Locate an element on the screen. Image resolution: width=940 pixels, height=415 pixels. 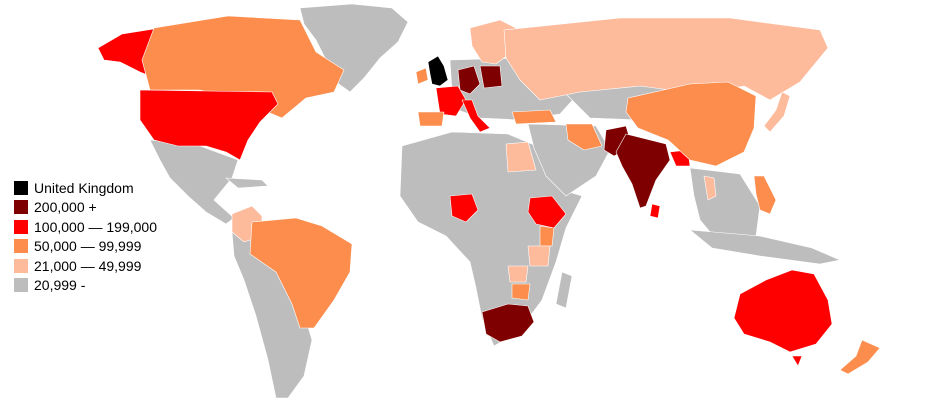
legend-item: 21,000 — 49,999 is located at coordinates (85, 266).